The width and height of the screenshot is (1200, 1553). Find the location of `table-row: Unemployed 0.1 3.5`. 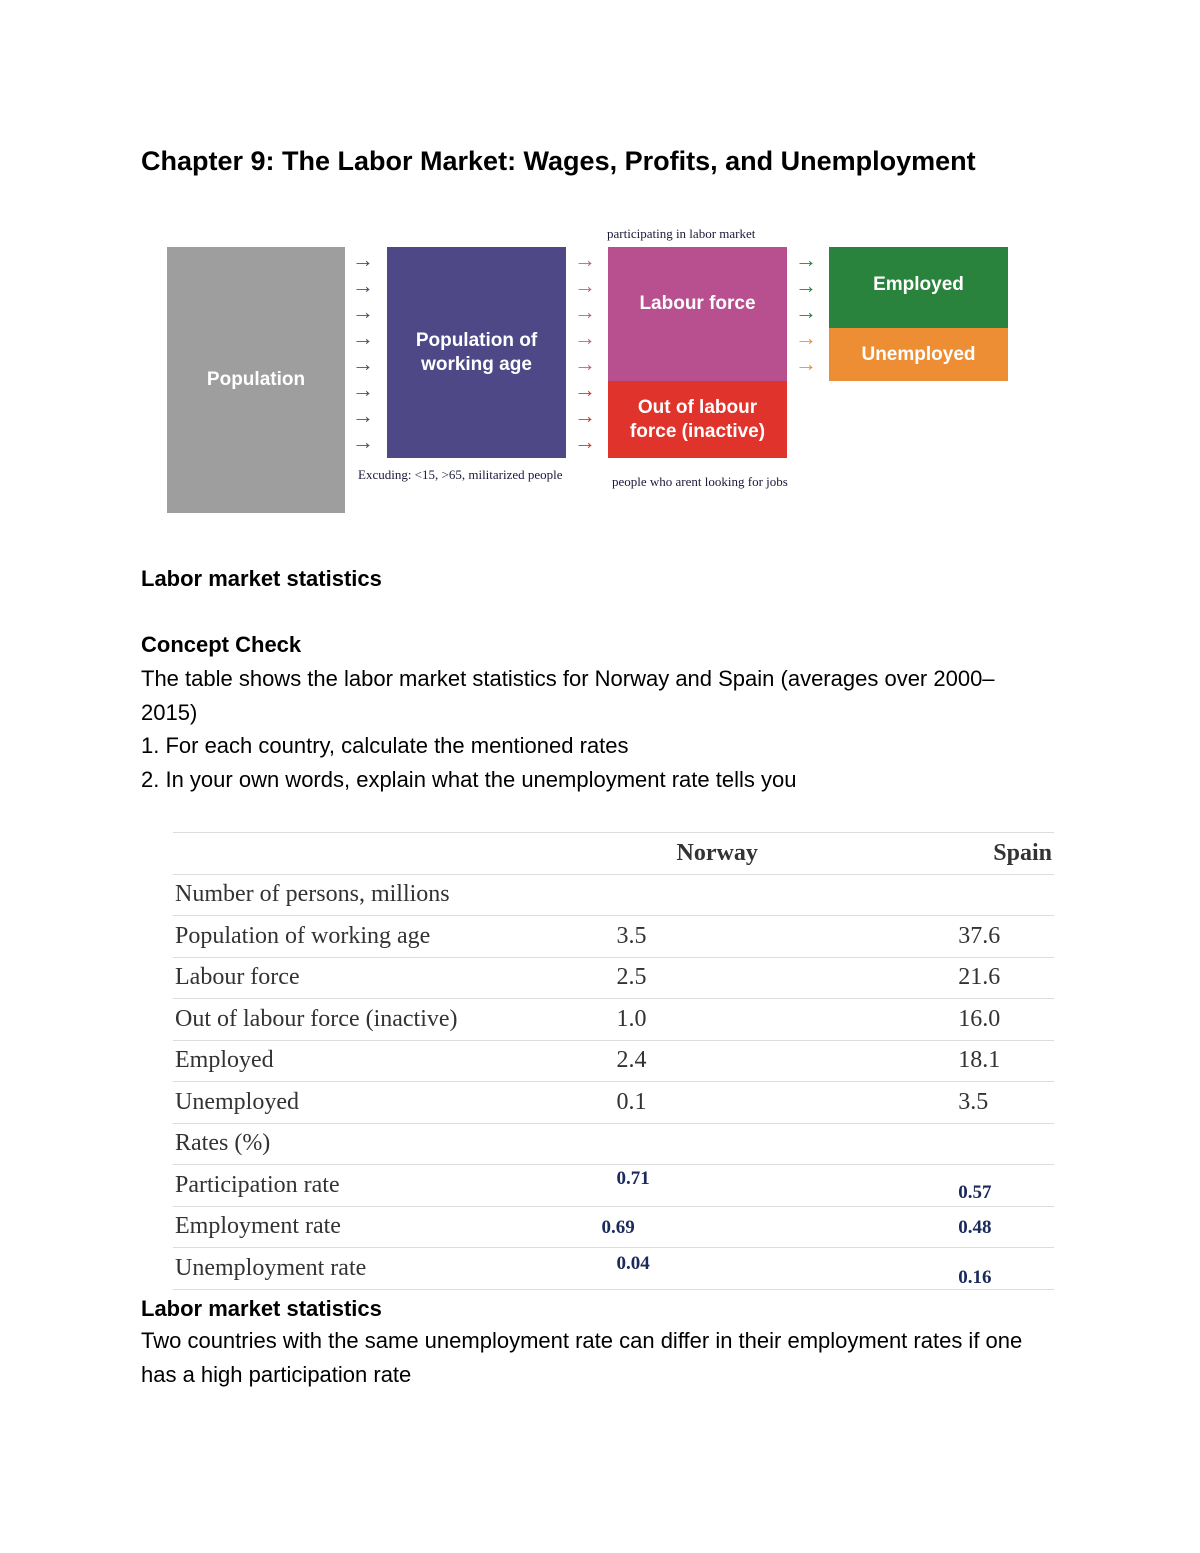

table-row: Unemployed 0.1 3.5 is located at coordinates (613, 1102).